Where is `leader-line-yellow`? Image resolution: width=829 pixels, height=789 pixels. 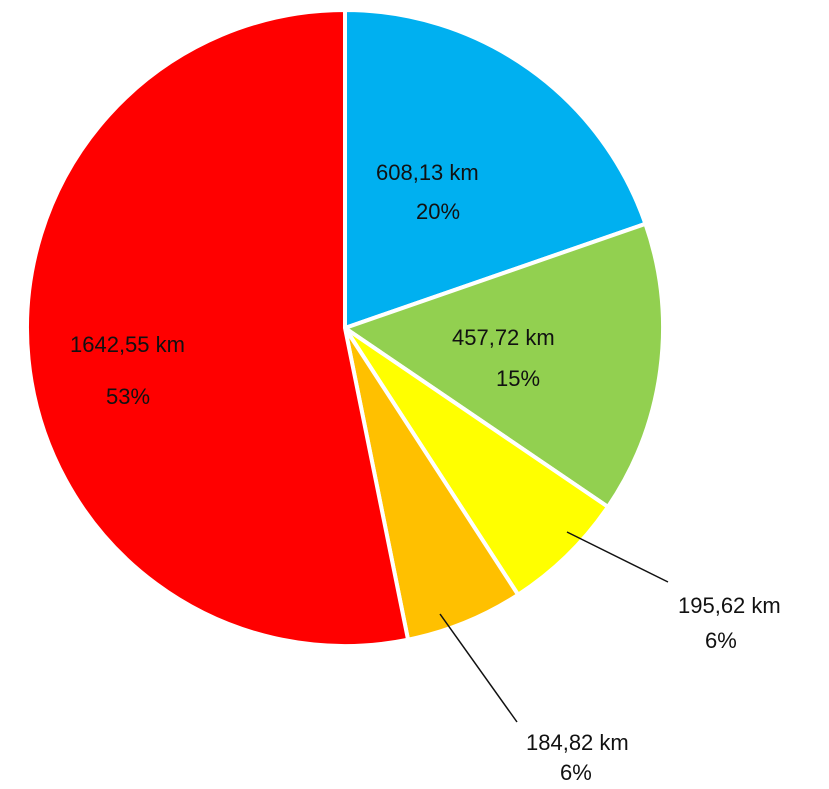 leader-line-yellow is located at coordinates (617, 557).